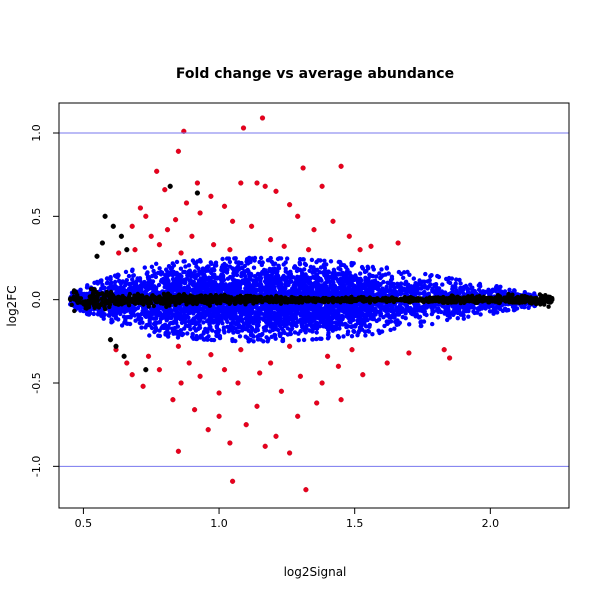 The image size is (600, 600). I want to click on chart-title: Fold change vs average abundance, so click(315, 74).